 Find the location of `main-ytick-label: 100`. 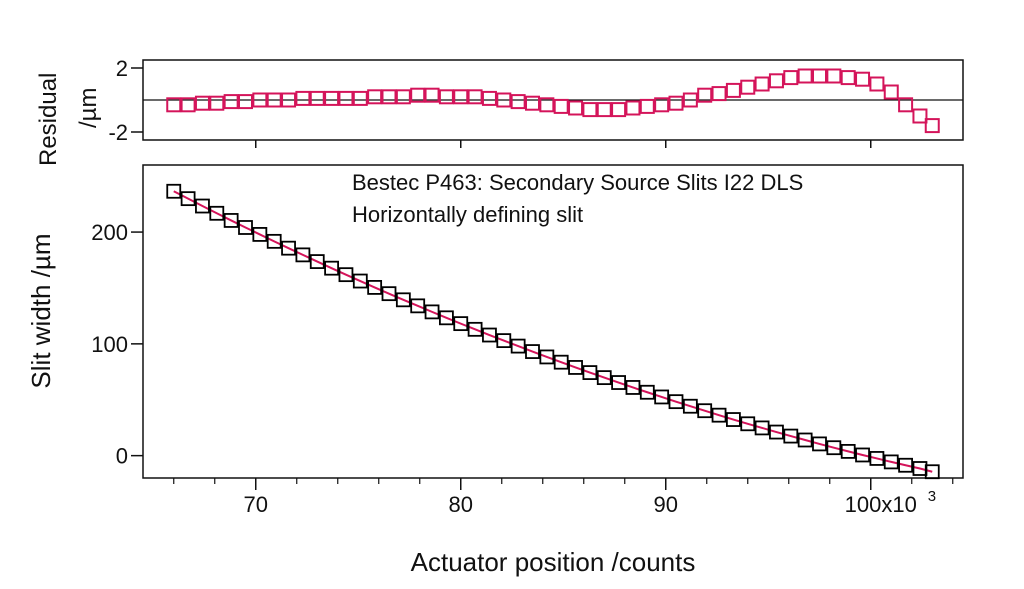

main-ytick-label: 100 is located at coordinates (109, 344).